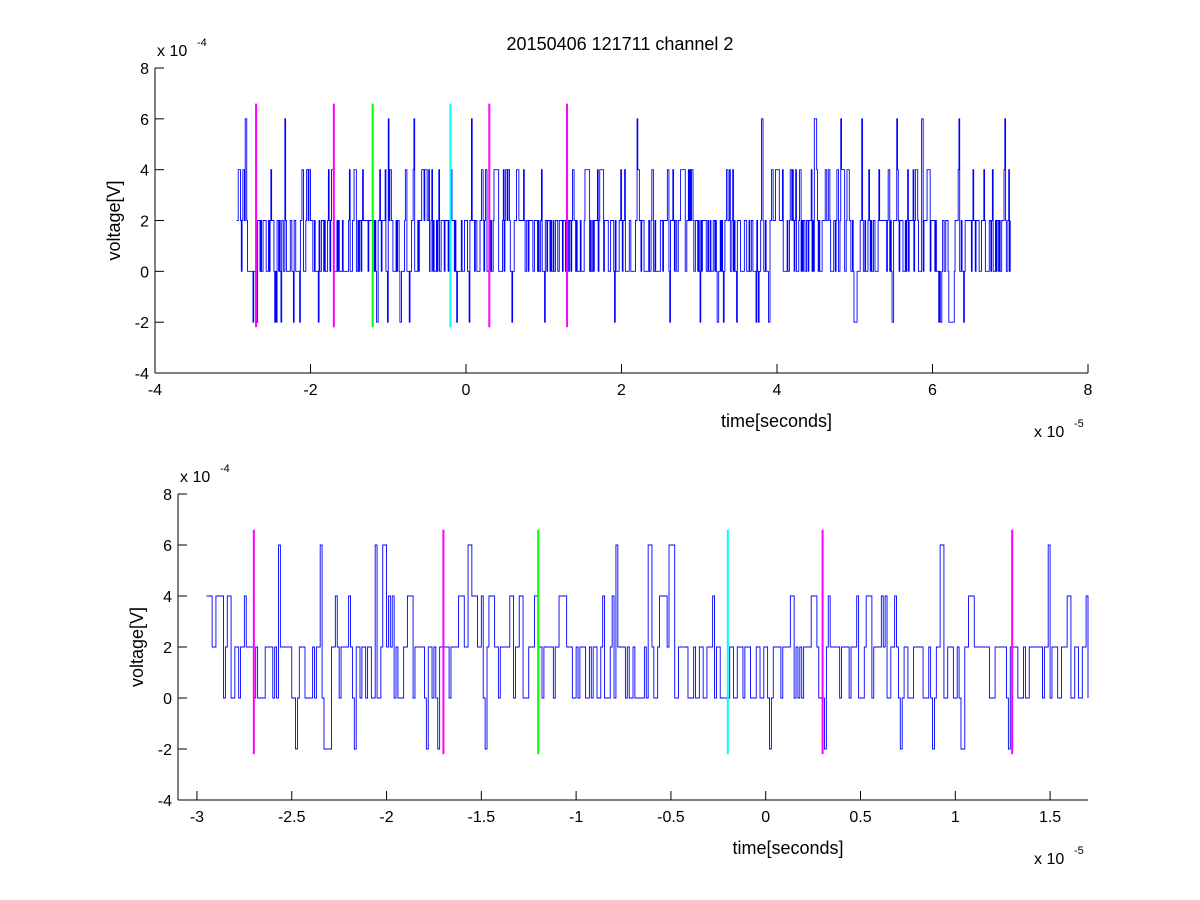 Image resolution: width=1200 pixels, height=900 pixels. I want to click on figure-title: 20150406 121711 channel 2, so click(620, 44).